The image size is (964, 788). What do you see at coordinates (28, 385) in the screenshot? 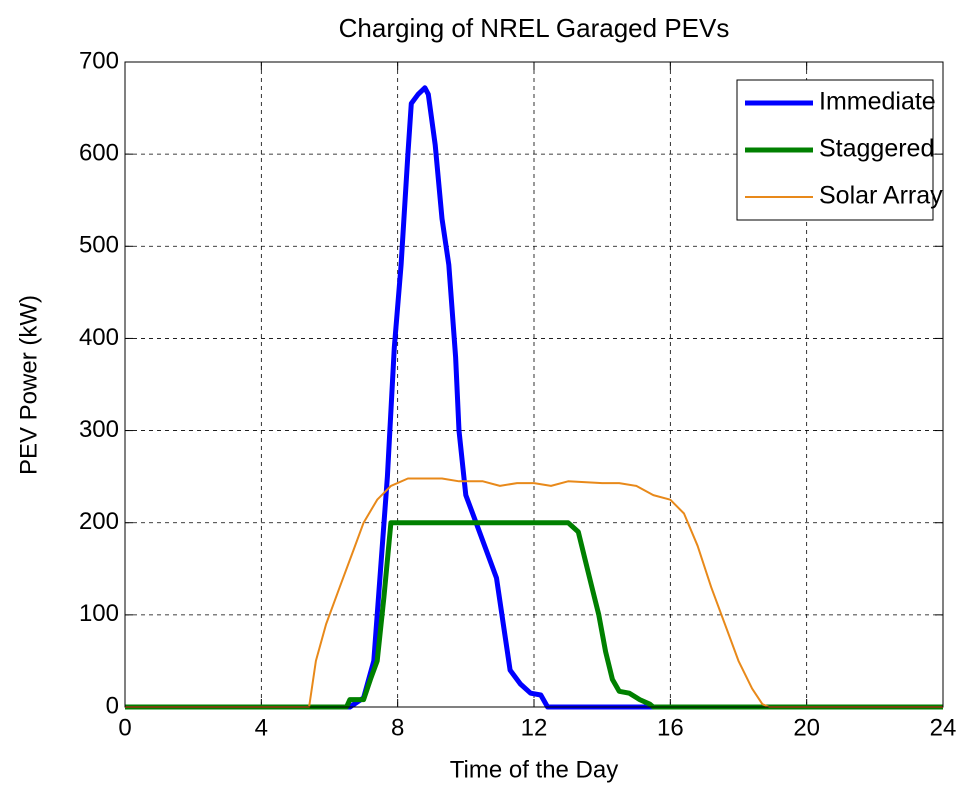
I see `y-axis-label: PEV Power (kW)` at bounding box center [28, 385].